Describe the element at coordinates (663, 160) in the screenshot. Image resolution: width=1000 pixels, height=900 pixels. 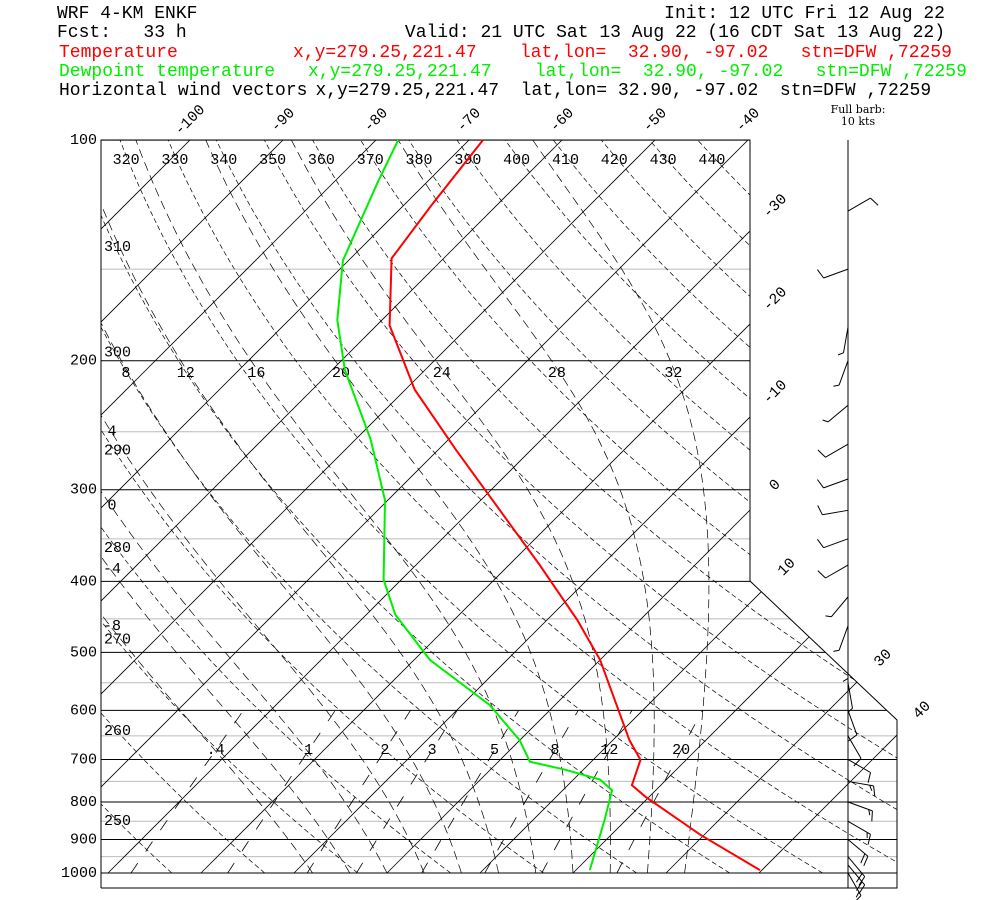
I see `dry-adiabat-label: 430` at that location.